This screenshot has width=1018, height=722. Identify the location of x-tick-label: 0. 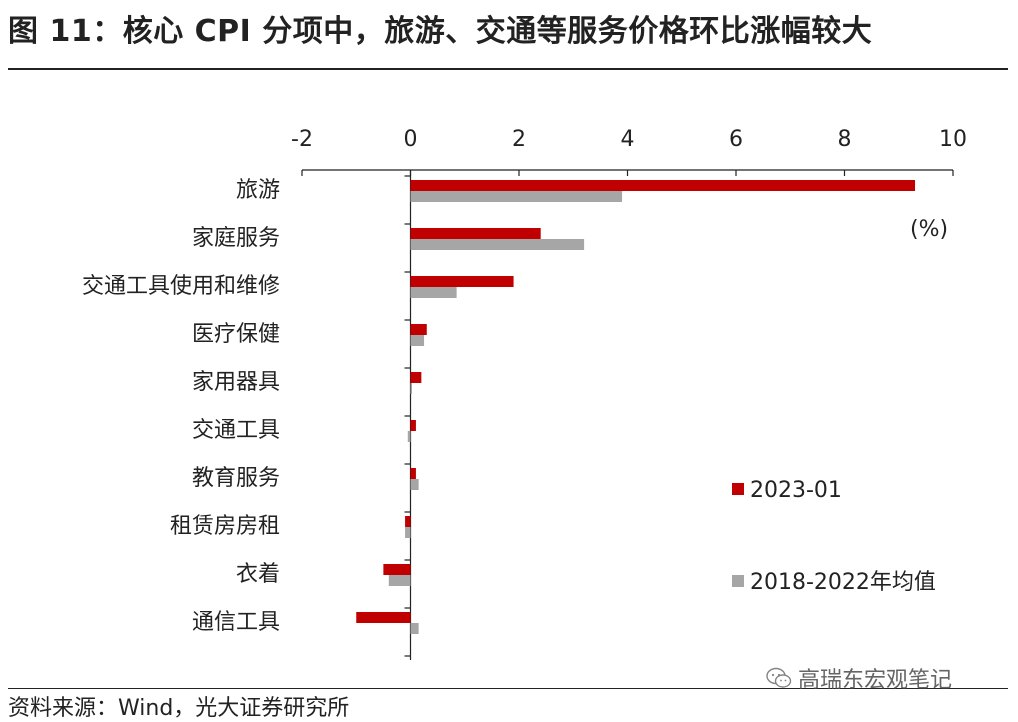
(411, 139).